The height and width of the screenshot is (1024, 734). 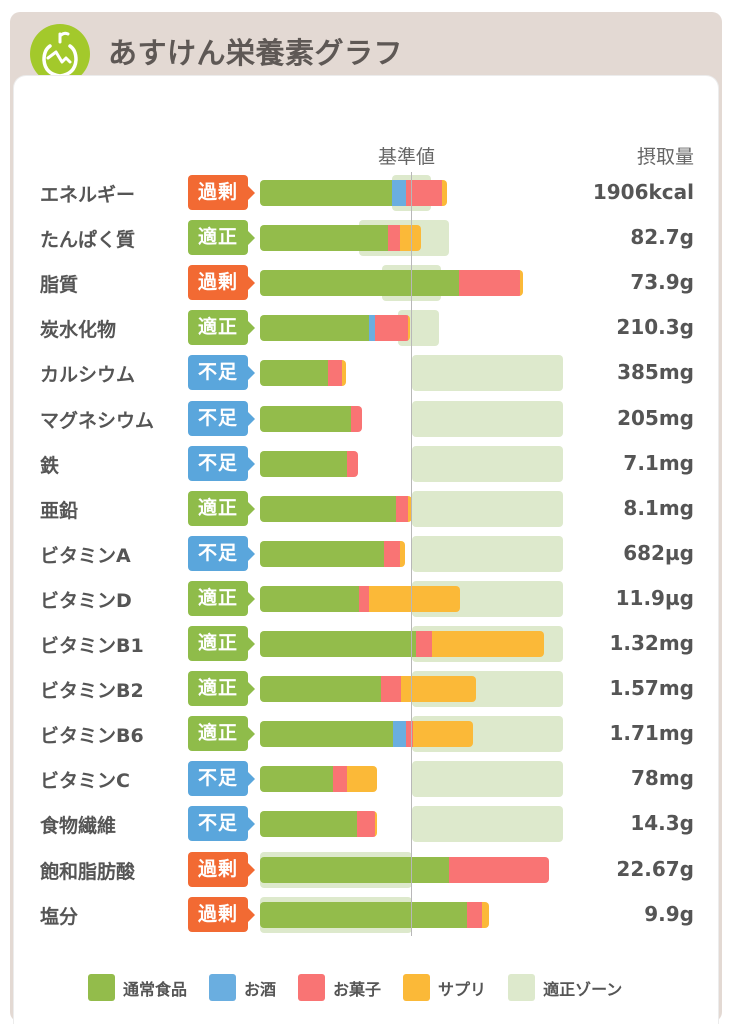 I want to click on nutrient-label: 食物繊維, so click(x=78, y=826).